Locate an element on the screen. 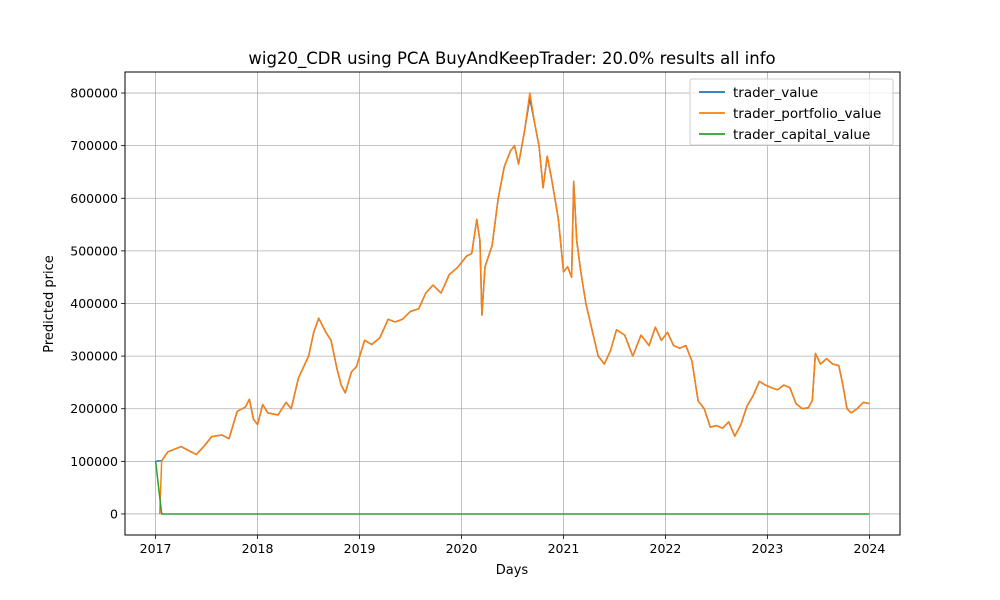  y-tick-label: 200000 is located at coordinates (94, 408).